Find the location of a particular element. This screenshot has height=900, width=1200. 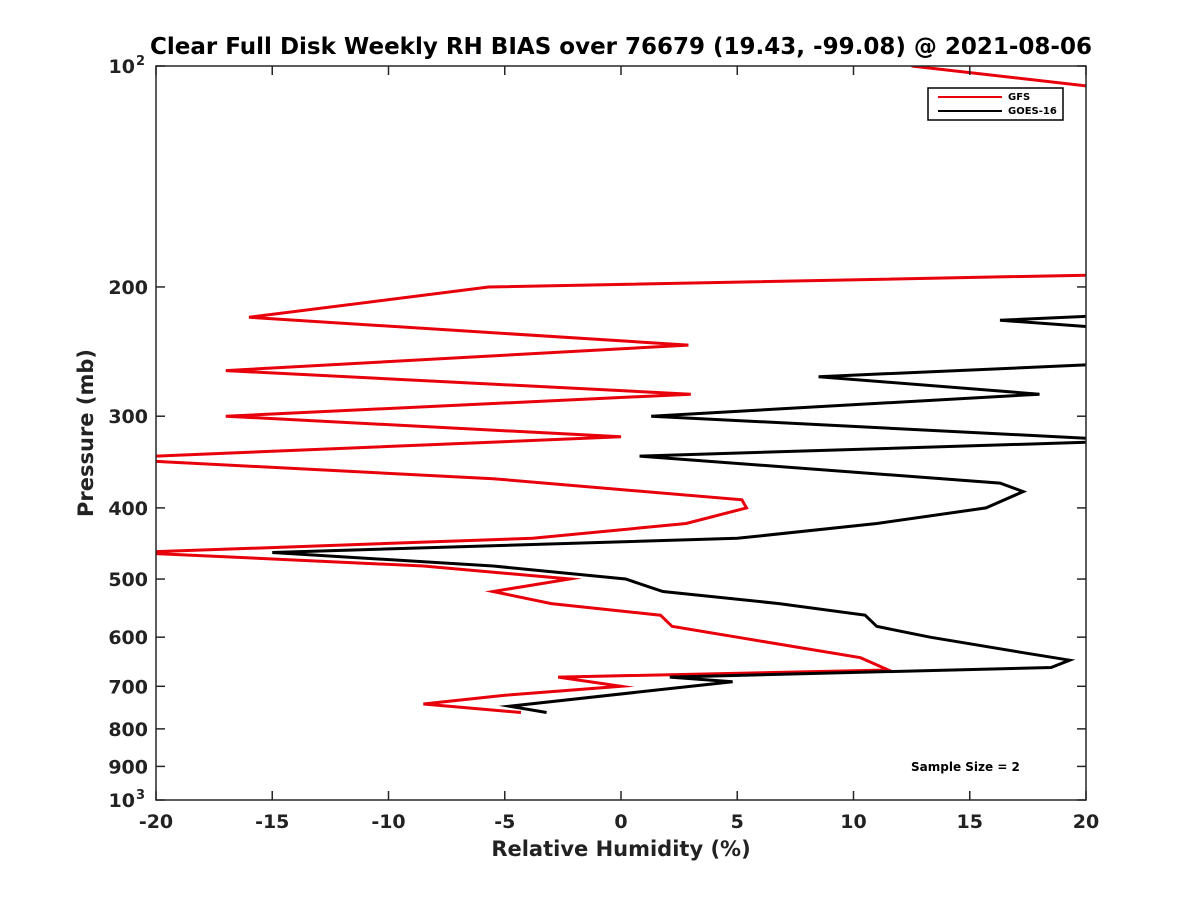

x-tick-label: 0 is located at coordinates (620, 822).